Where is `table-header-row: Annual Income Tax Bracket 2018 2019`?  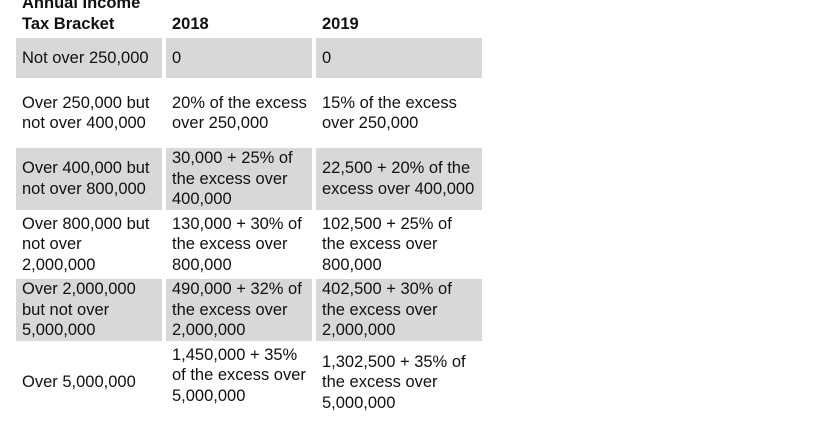 table-header-row: Annual Income Tax Bracket 2018 2019 is located at coordinates (249, 18).